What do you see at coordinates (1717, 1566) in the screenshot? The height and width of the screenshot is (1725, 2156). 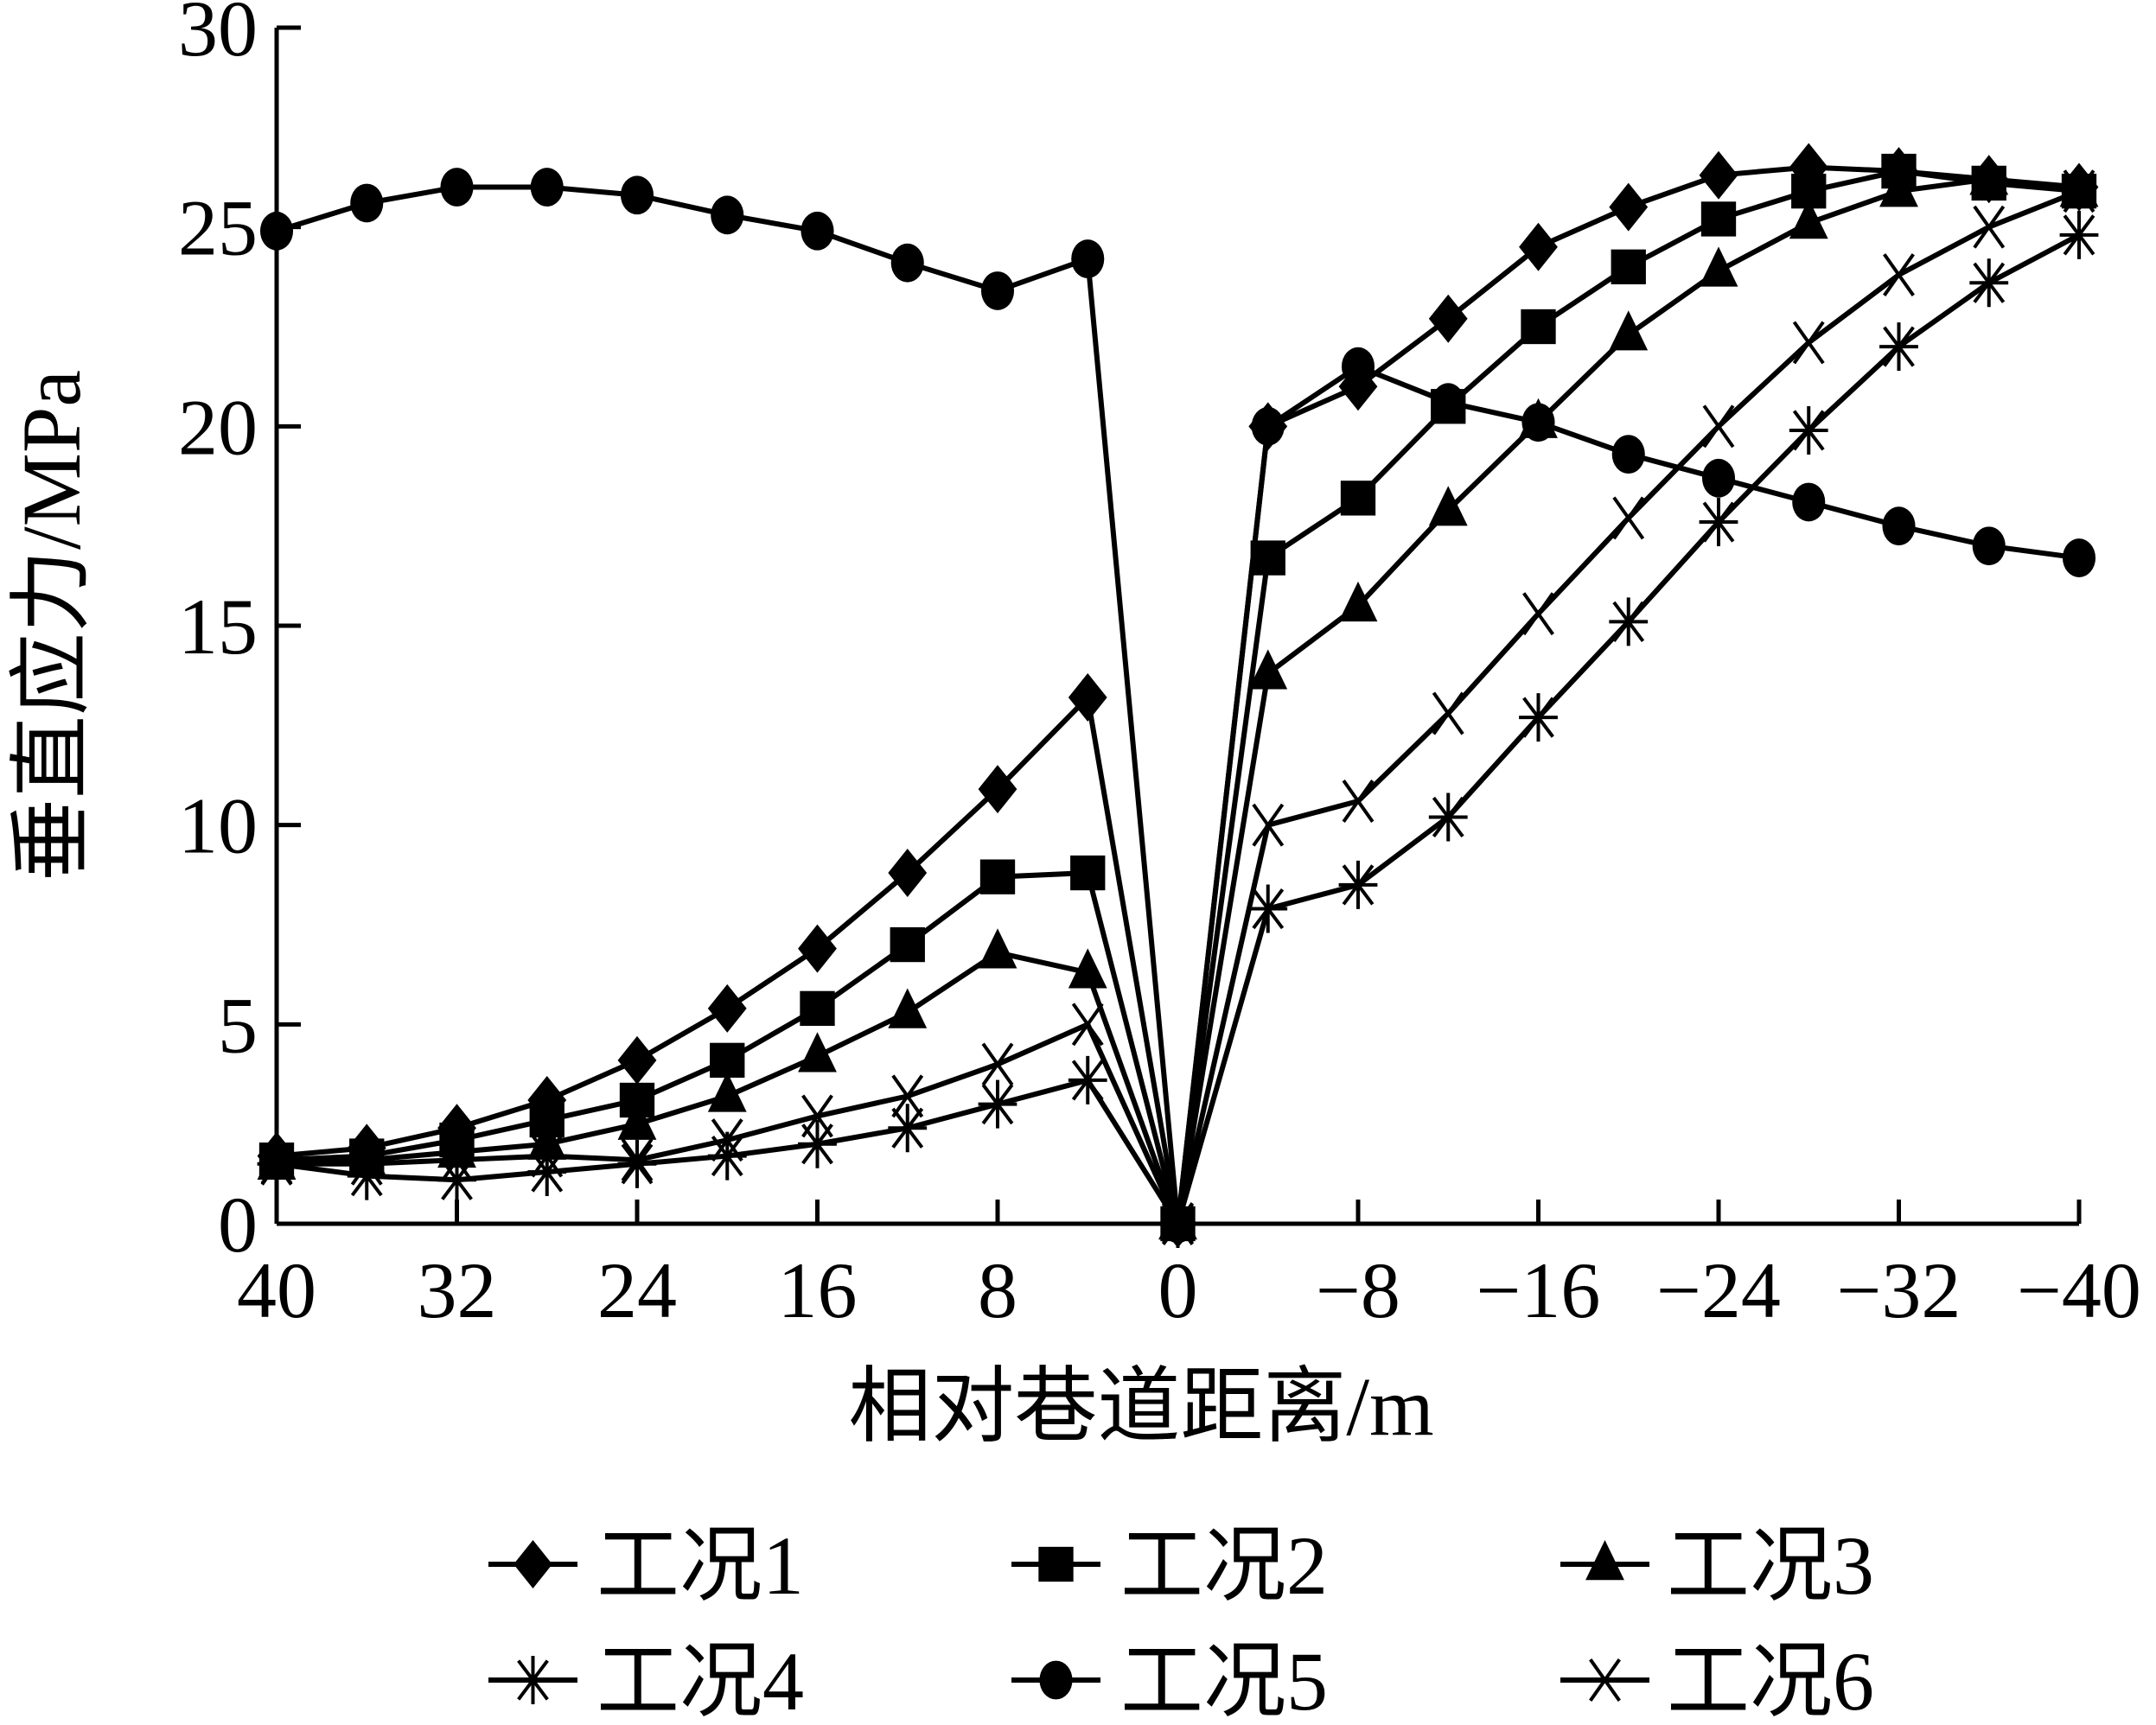 I see `legend-item: 工况3` at bounding box center [1717, 1566].